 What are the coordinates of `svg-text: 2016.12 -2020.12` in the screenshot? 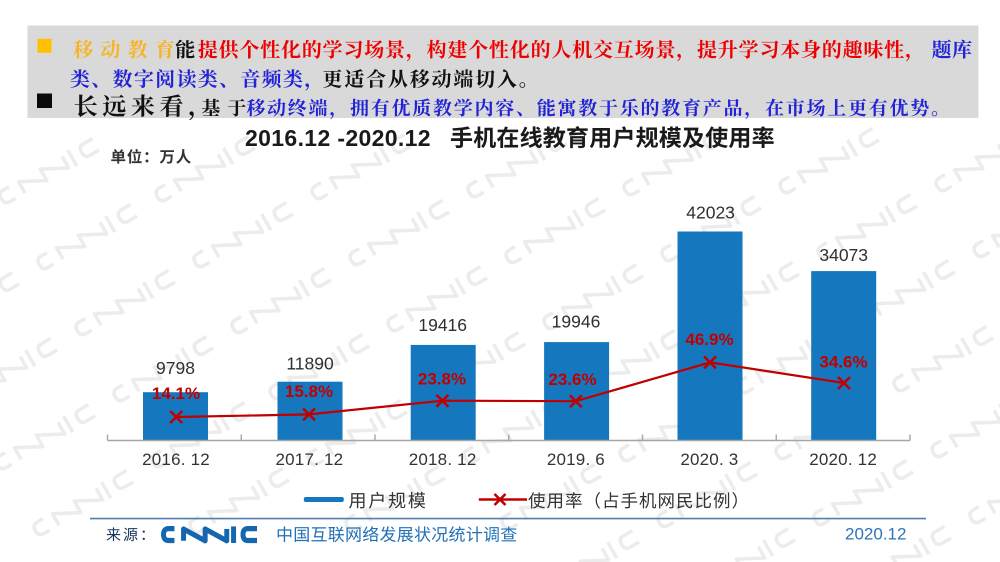 It's located at (338, 138).